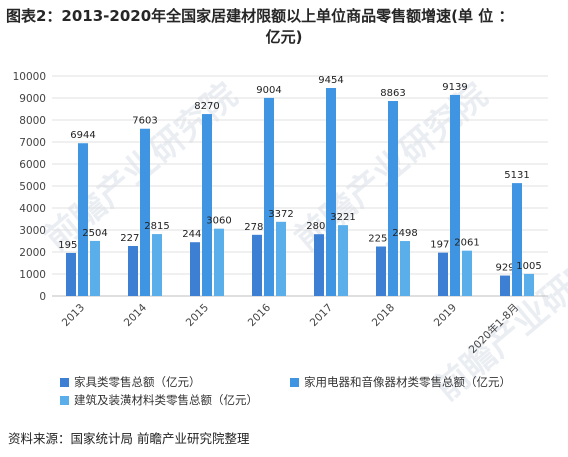 This screenshot has width=568, height=457. What do you see at coordinates (330, 80) in the screenshot?
I see `data-label: 9454` at bounding box center [330, 80].